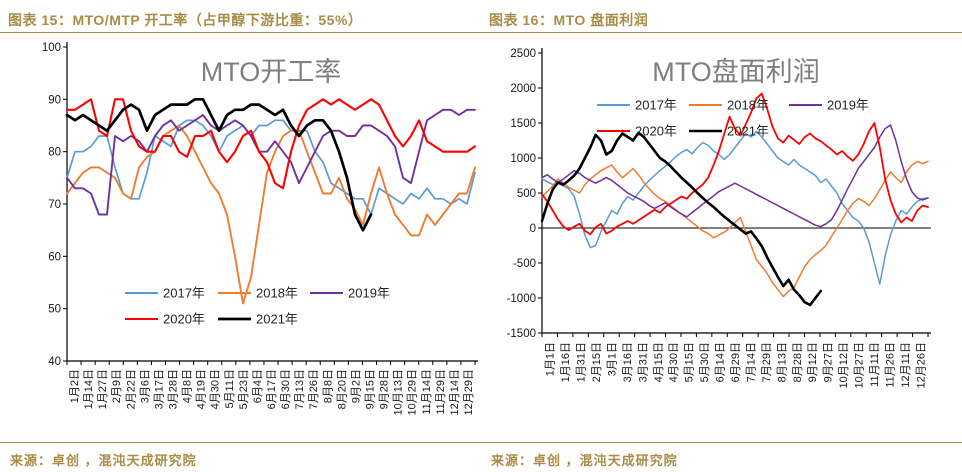 This screenshot has width=962, height=472. What do you see at coordinates (240, 457) in the screenshot?
I see `figure-15-source-note: 来源：卓创 ，混沌天成研究院` at bounding box center [240, 457].